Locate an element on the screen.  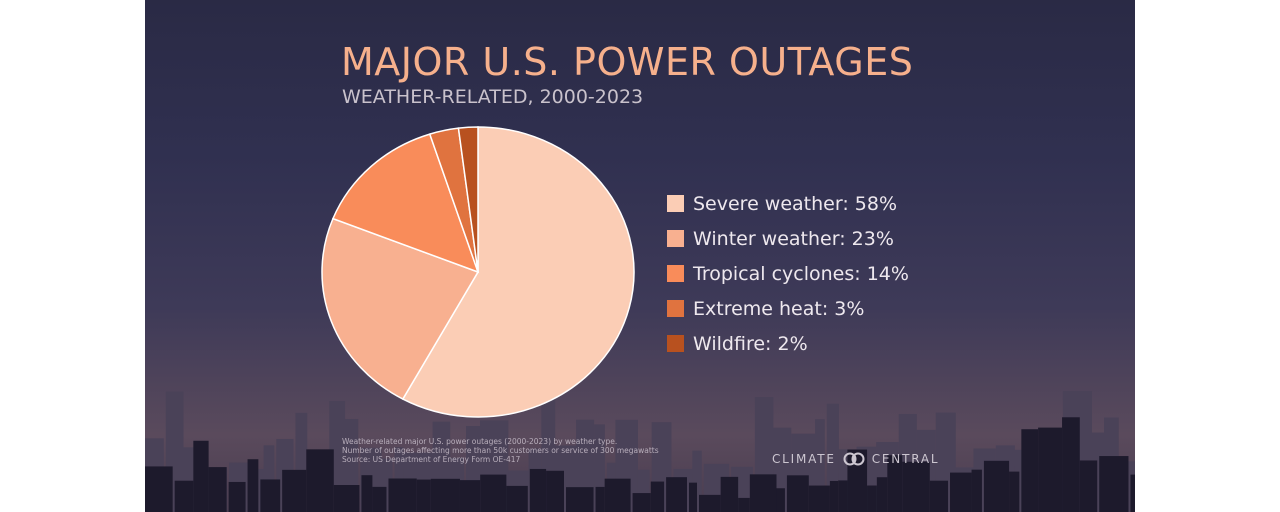
climate-central-logo: CLIMATE CENTRAL is located at coordinates (855, 459).